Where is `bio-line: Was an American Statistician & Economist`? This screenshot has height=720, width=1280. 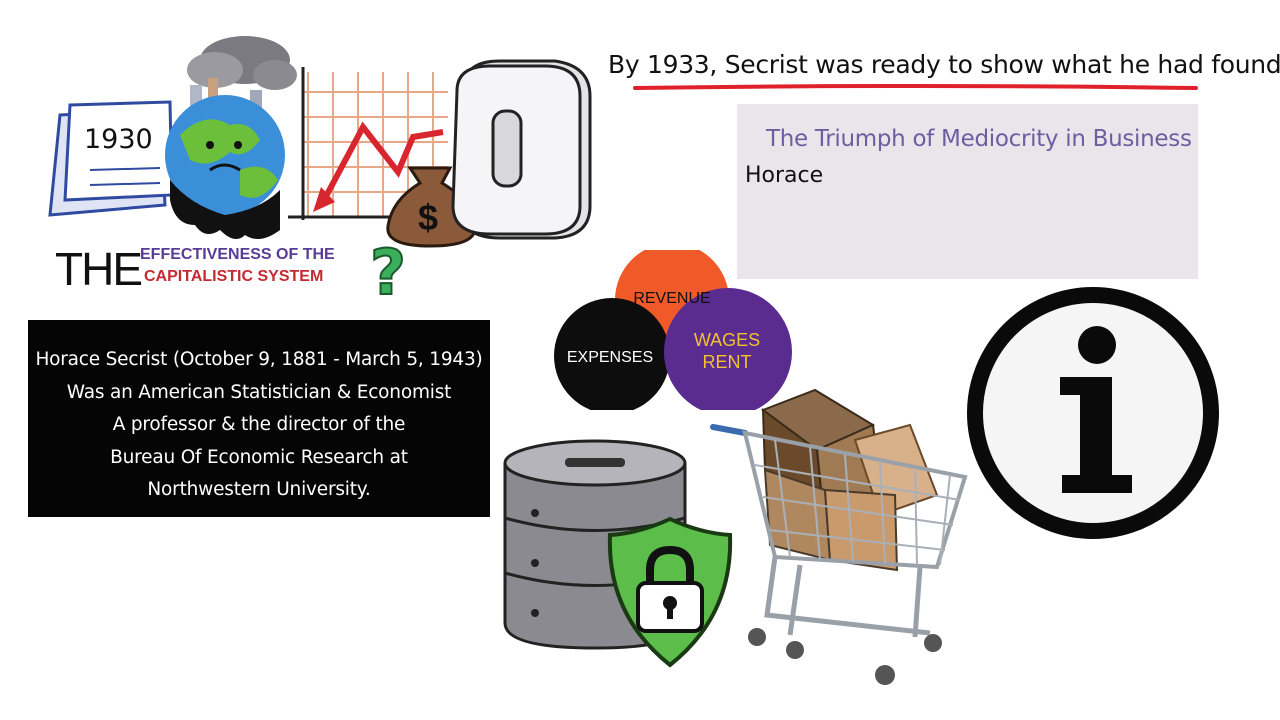 bio-line: Was an American Statistician & Economist is located at coordinates (259, 392).